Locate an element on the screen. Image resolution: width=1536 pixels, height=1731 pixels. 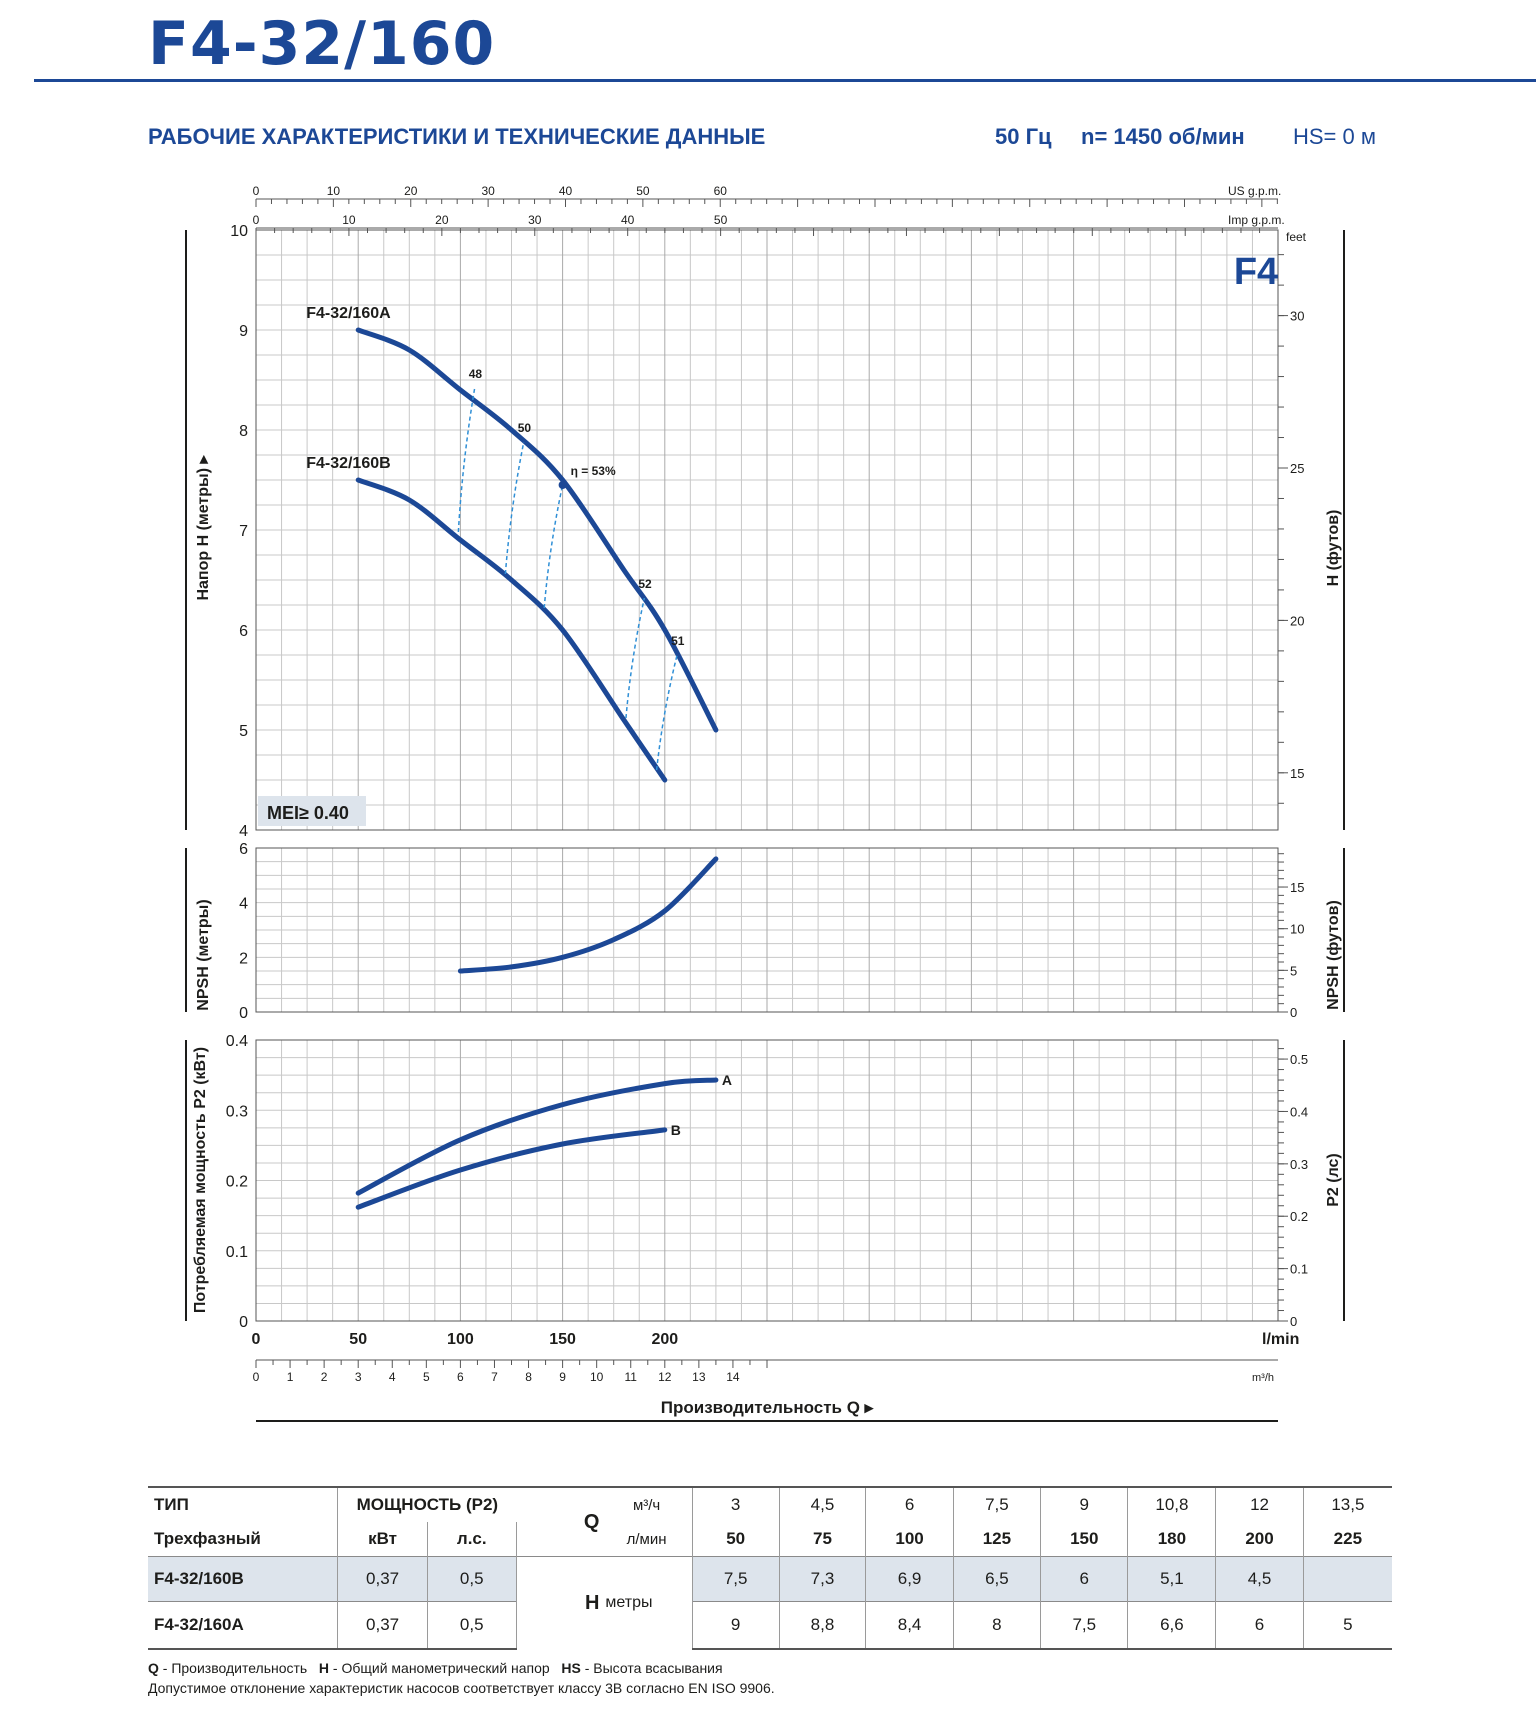
head-cell is located at coordinates (1347, 1579).